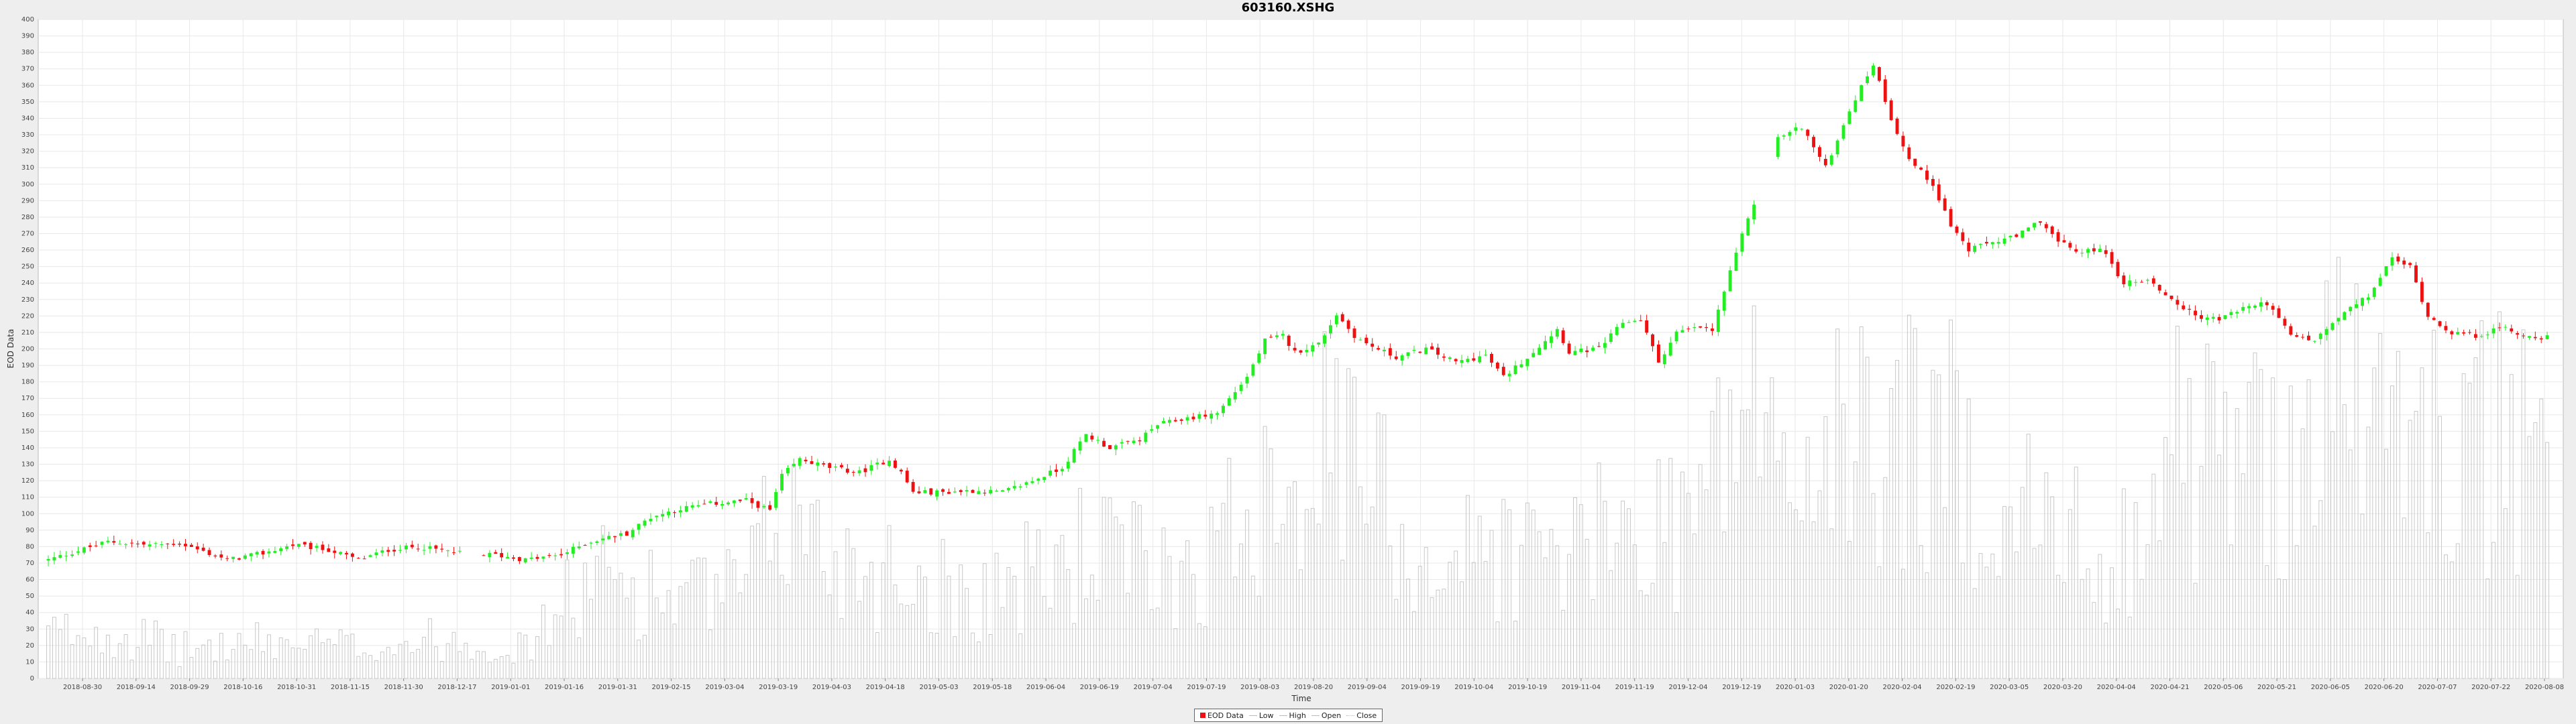 This screenshot has height=724, width=2576. Describe the element at coordinates (27, 168) in the screenshot. I see `y-tick-label: 310` at that location.